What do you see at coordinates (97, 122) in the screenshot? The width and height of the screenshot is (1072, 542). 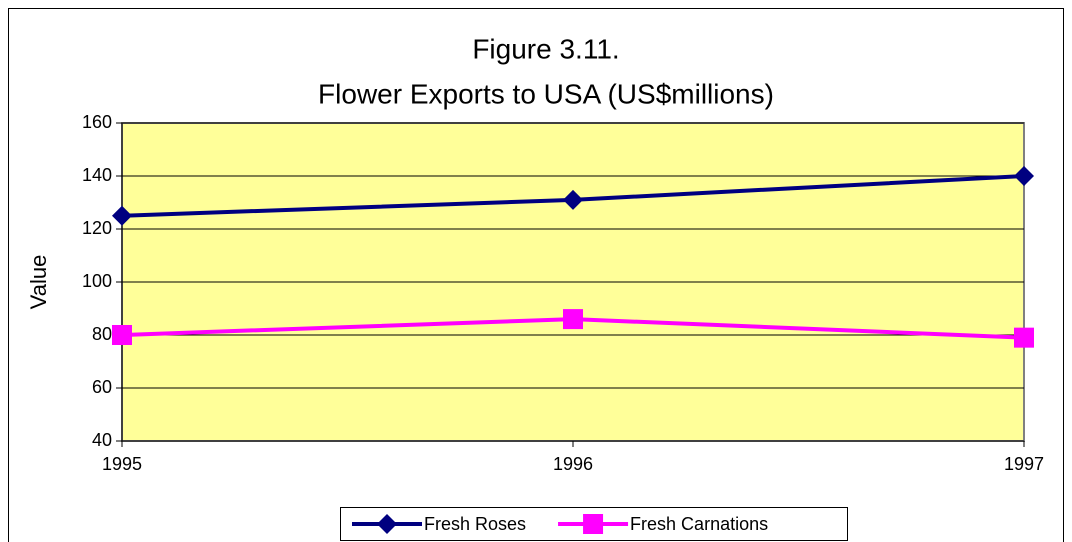 I see `y-tick-label: 160` at bounding box center [97, 122].